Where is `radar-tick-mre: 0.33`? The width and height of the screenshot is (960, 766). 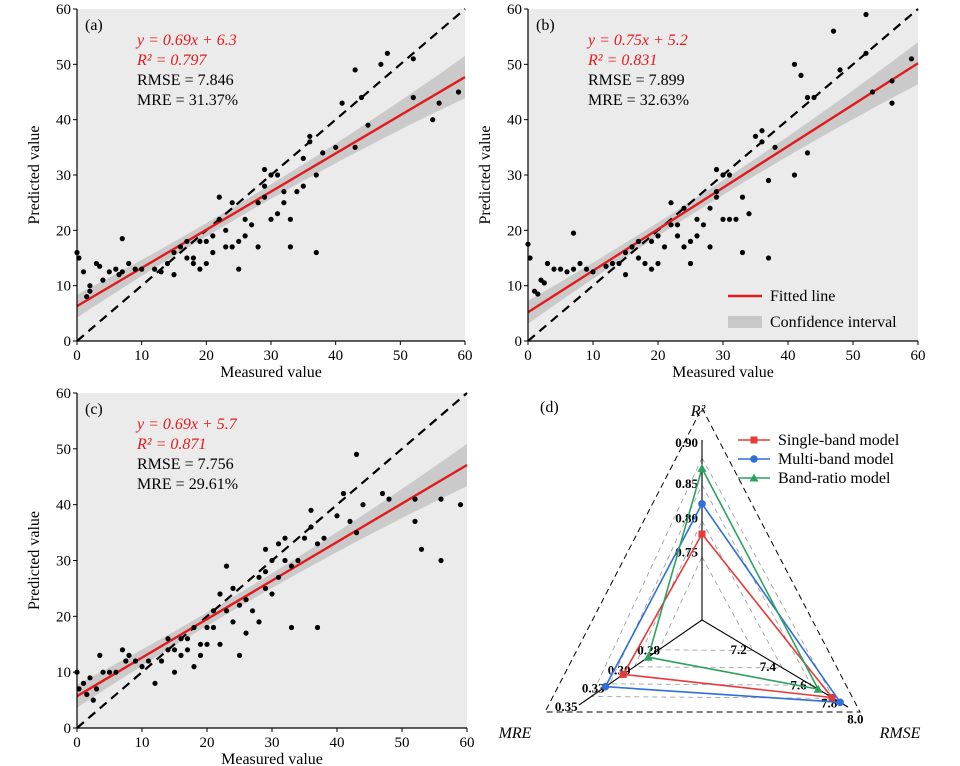
radar-tick-mre: 0.33 is located at coordinates (593, 688).